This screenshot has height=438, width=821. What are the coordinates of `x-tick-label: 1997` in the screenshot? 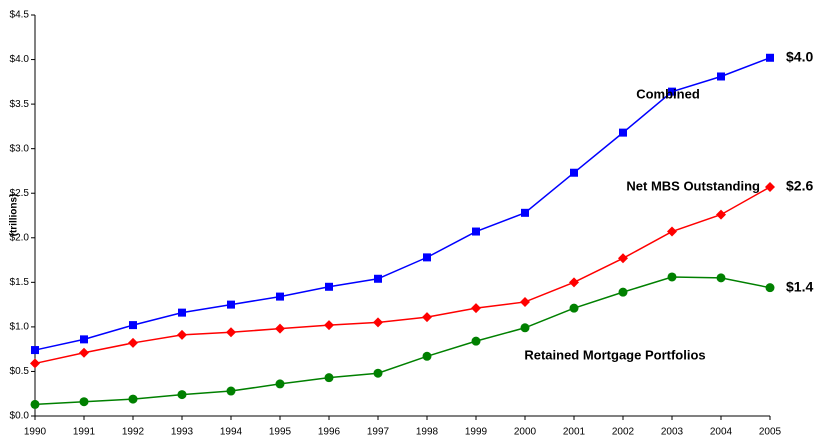 It's located at (378, 432).